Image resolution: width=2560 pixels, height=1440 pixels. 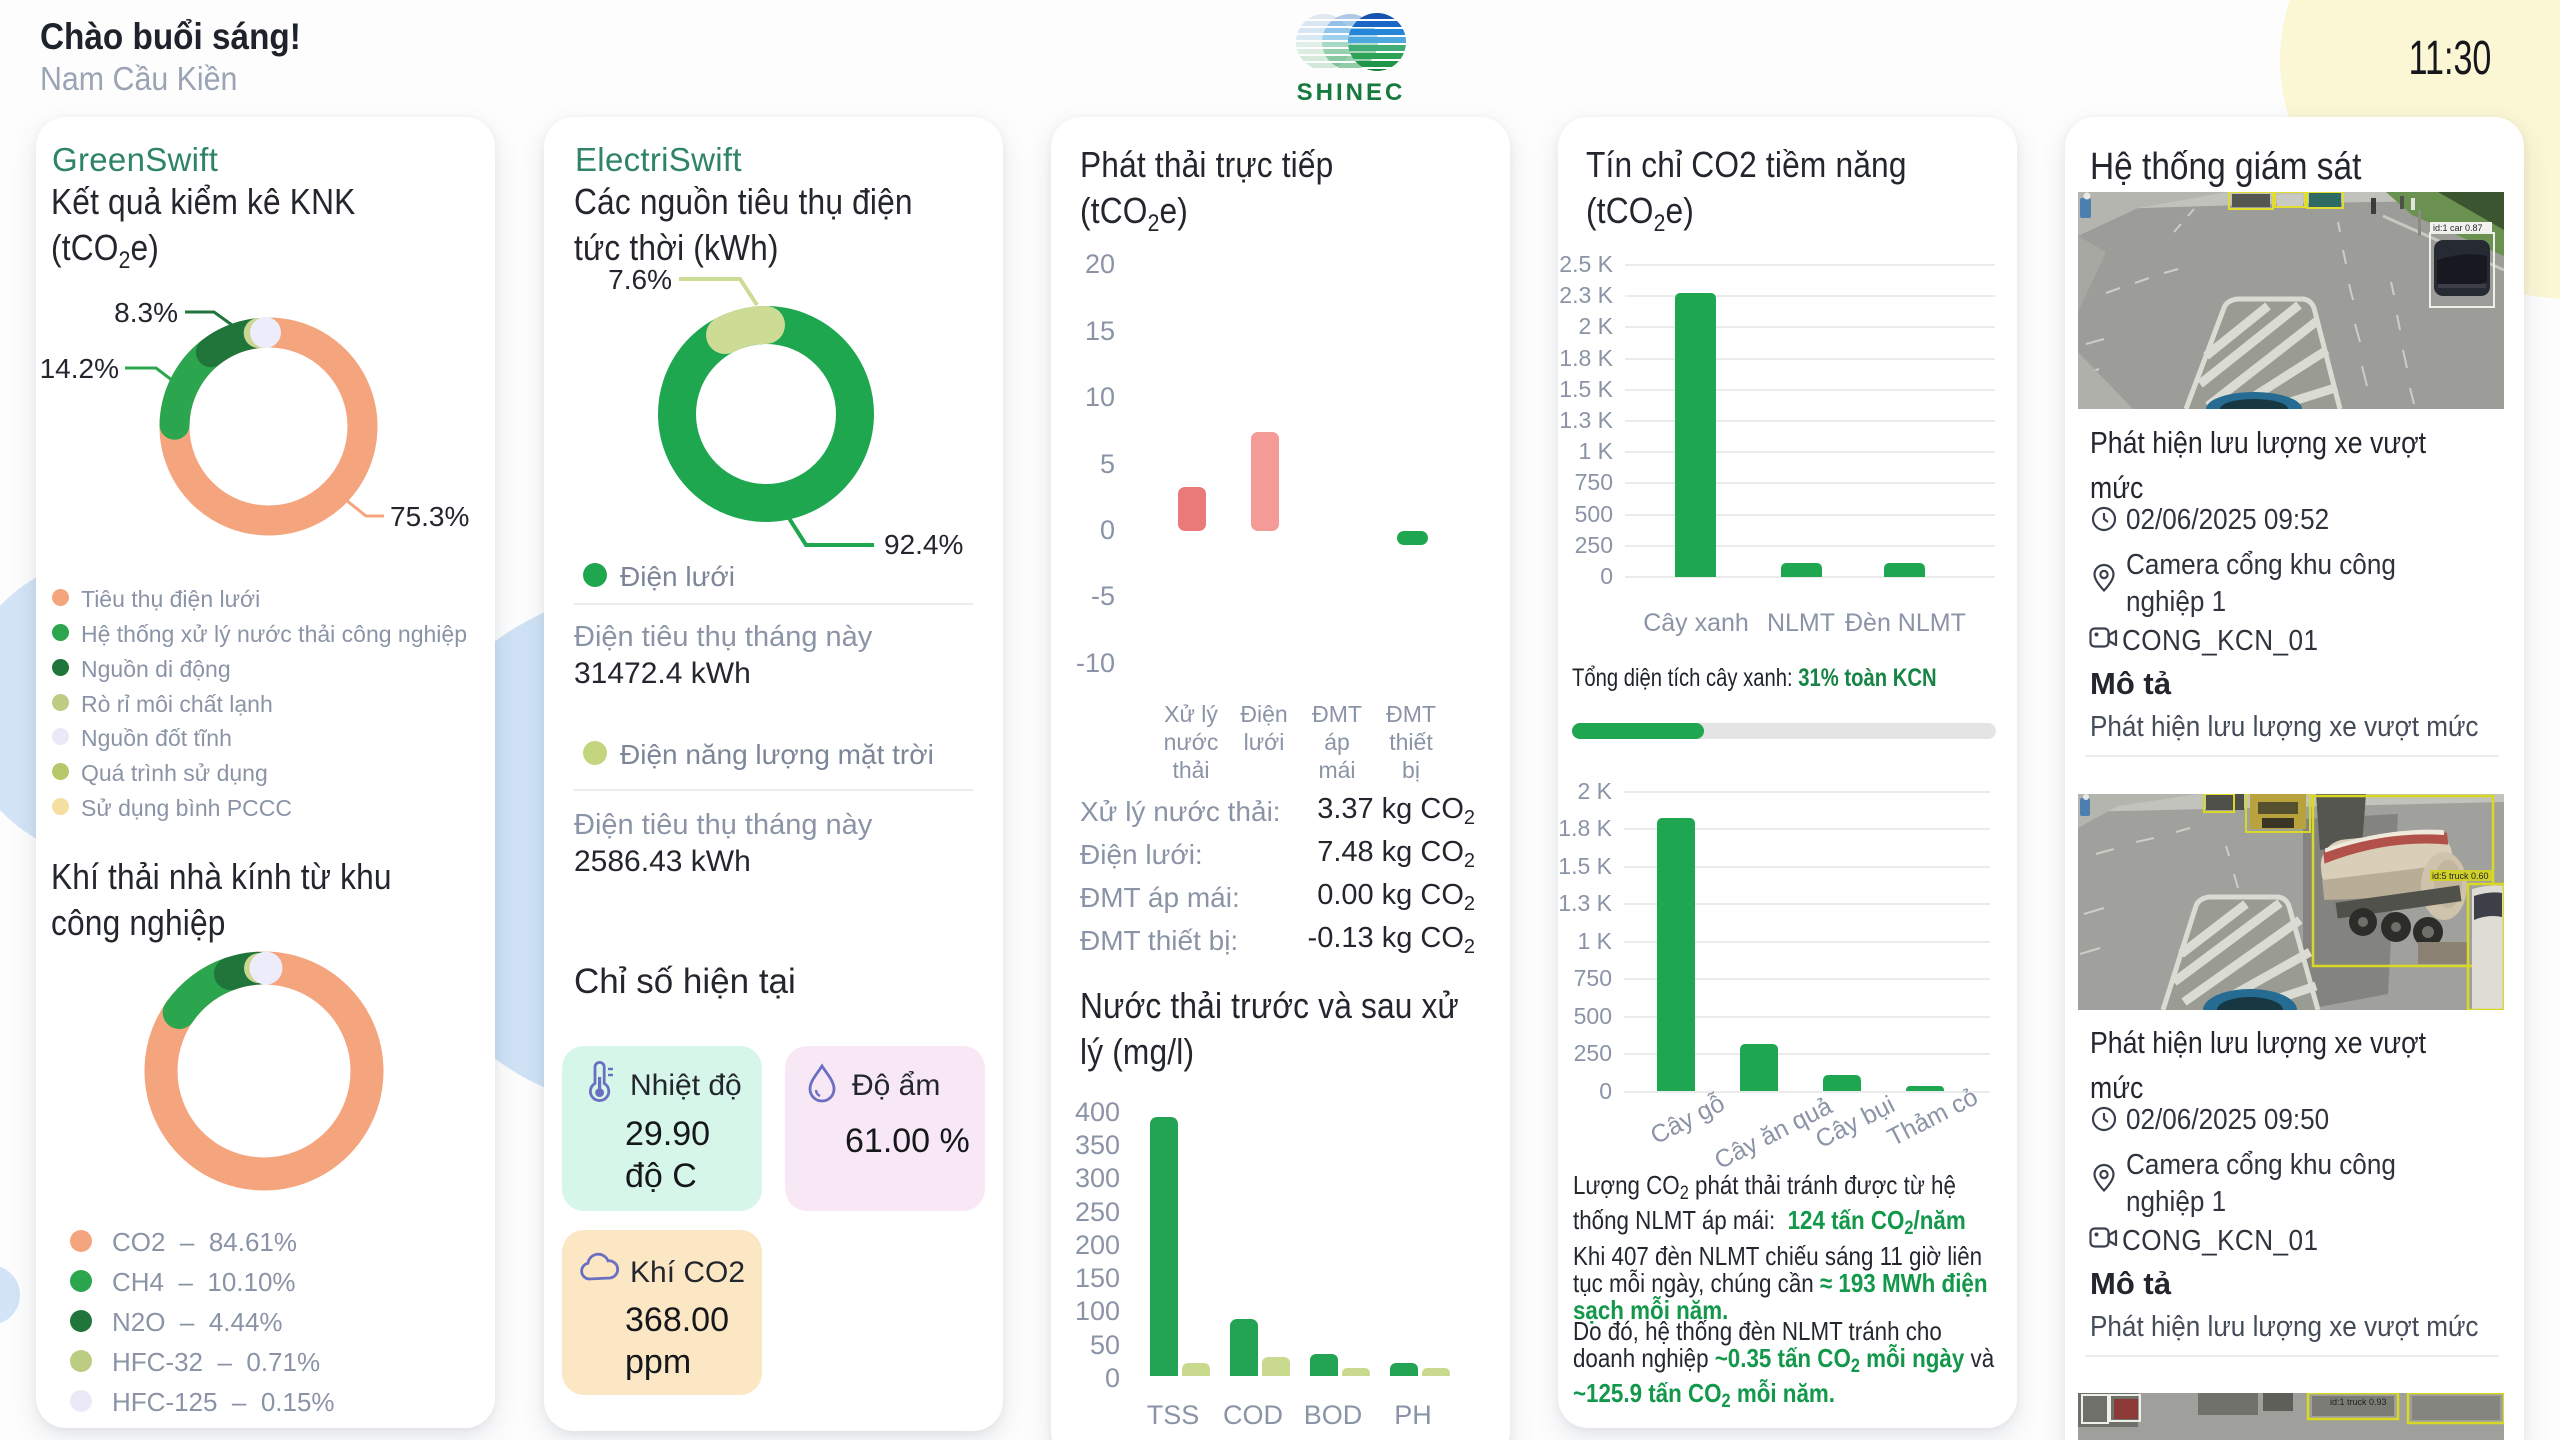 What do you see at coordinates (640, 279) in the screenshot?
I see `svg-text: 7.6%` at bounding box center [640, 279].